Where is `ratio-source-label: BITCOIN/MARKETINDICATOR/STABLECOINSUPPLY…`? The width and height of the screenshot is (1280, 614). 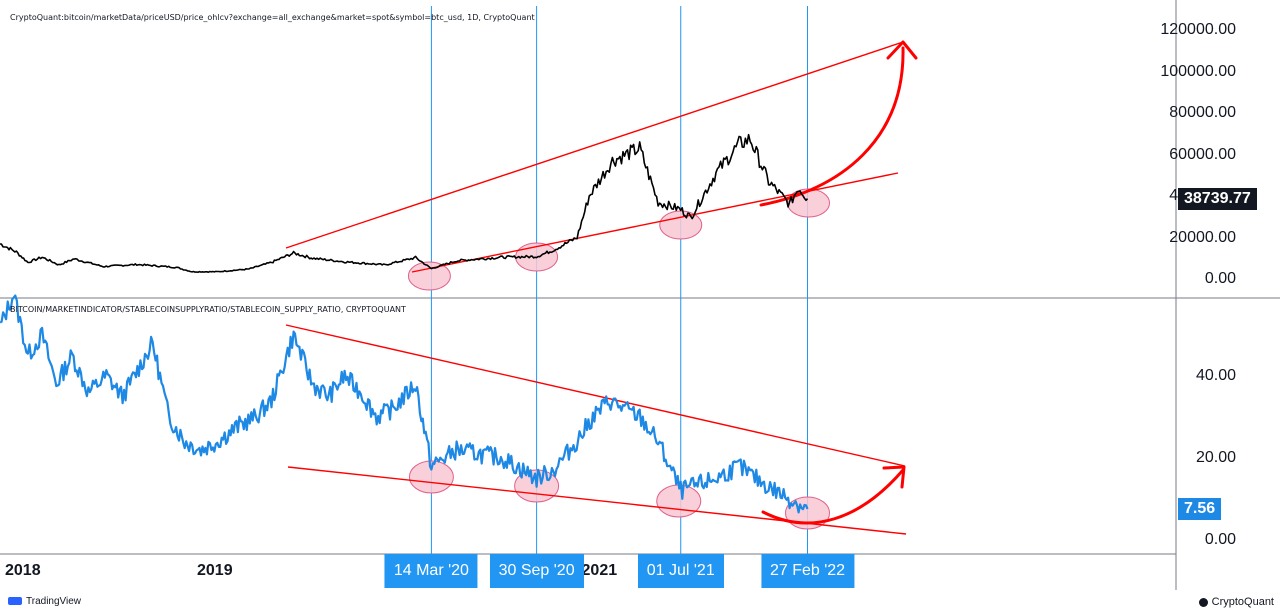
ratio-source-label: BITCOIN/MARKETINDICATOR/STABLECOINSUPPLY… is located at coordinates (208, 309).